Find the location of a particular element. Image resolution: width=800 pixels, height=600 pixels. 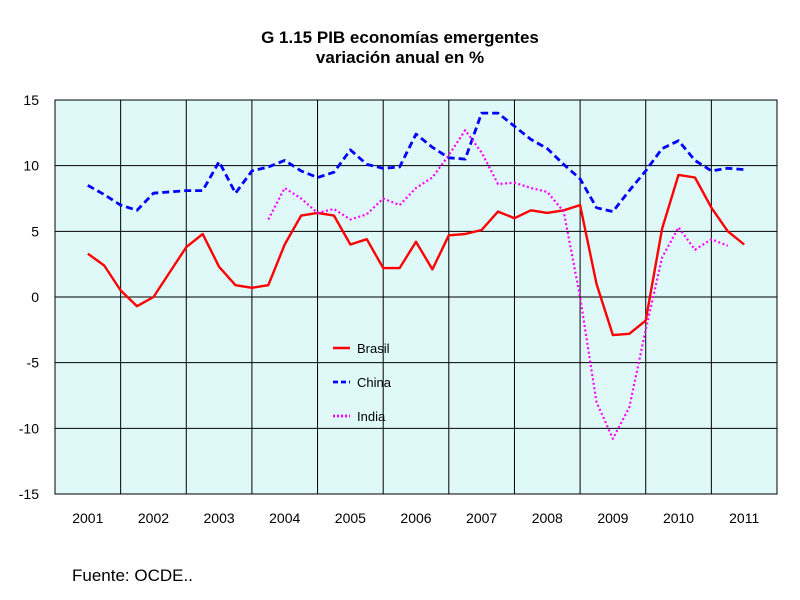

chart-title: G 1.15 PIB economías emergentes is located at coordinates (400, 37).